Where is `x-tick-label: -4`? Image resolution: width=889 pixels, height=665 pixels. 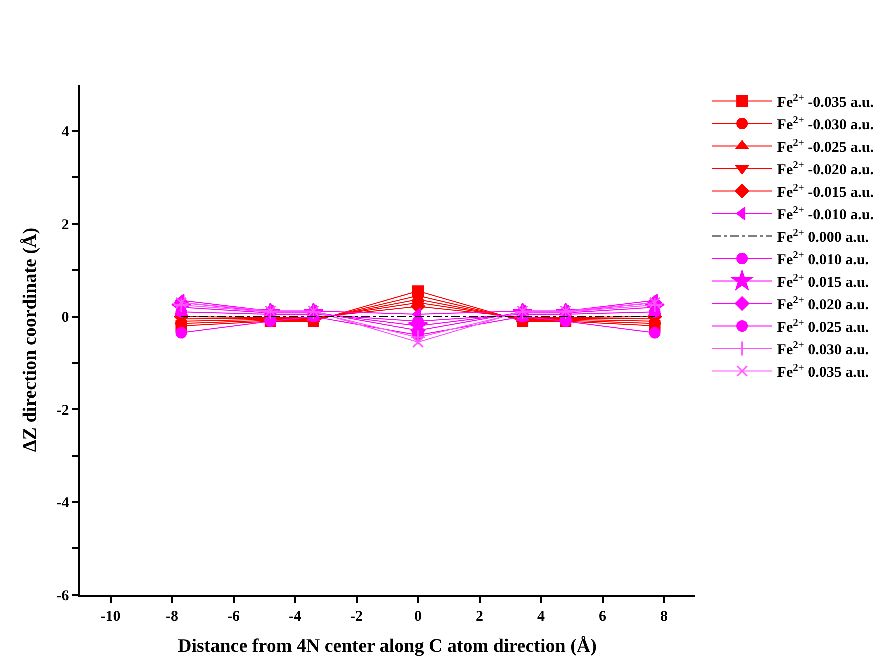 x-tick-label: -4 is located at coordinates (295, 616).